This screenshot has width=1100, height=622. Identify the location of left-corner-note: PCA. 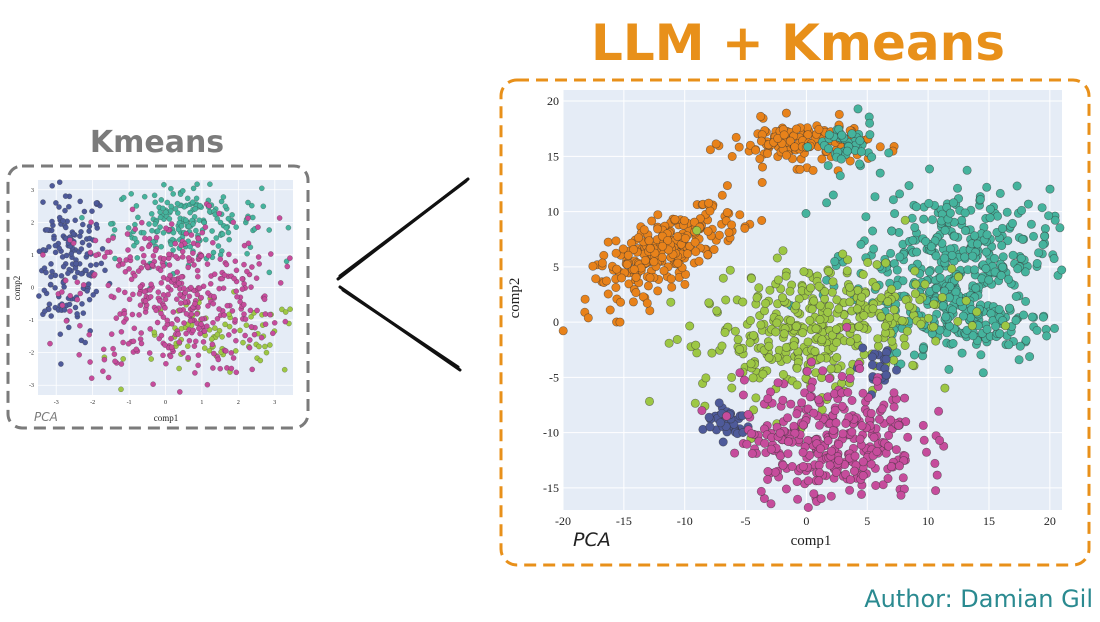
(46, 417).